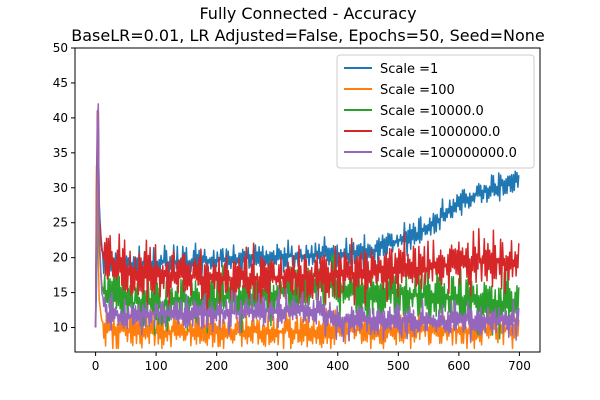 This screenshot has height=400, width=600. I want to click on y-tick-label: 35, so click(60, 153).